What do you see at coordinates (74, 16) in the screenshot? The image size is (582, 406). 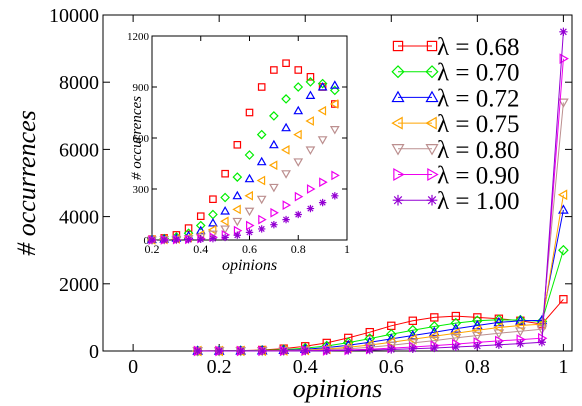 I see `y-tick-label: 10000` at bounding box center [74, 16].